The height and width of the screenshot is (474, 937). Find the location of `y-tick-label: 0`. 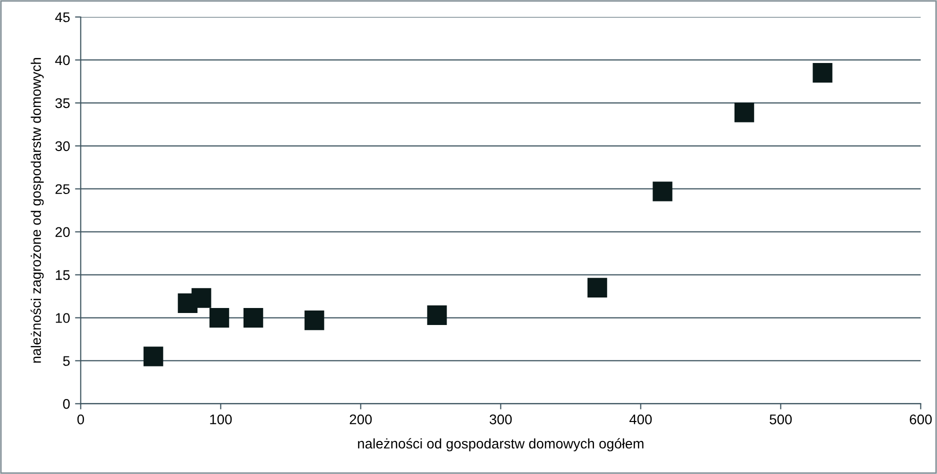

y-tick-label: 0 is located at coordinates (66, 404).